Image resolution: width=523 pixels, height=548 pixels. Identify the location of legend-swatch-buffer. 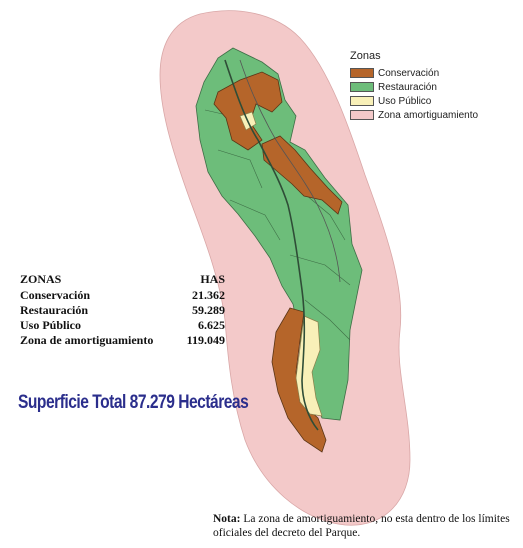
(362, 115).